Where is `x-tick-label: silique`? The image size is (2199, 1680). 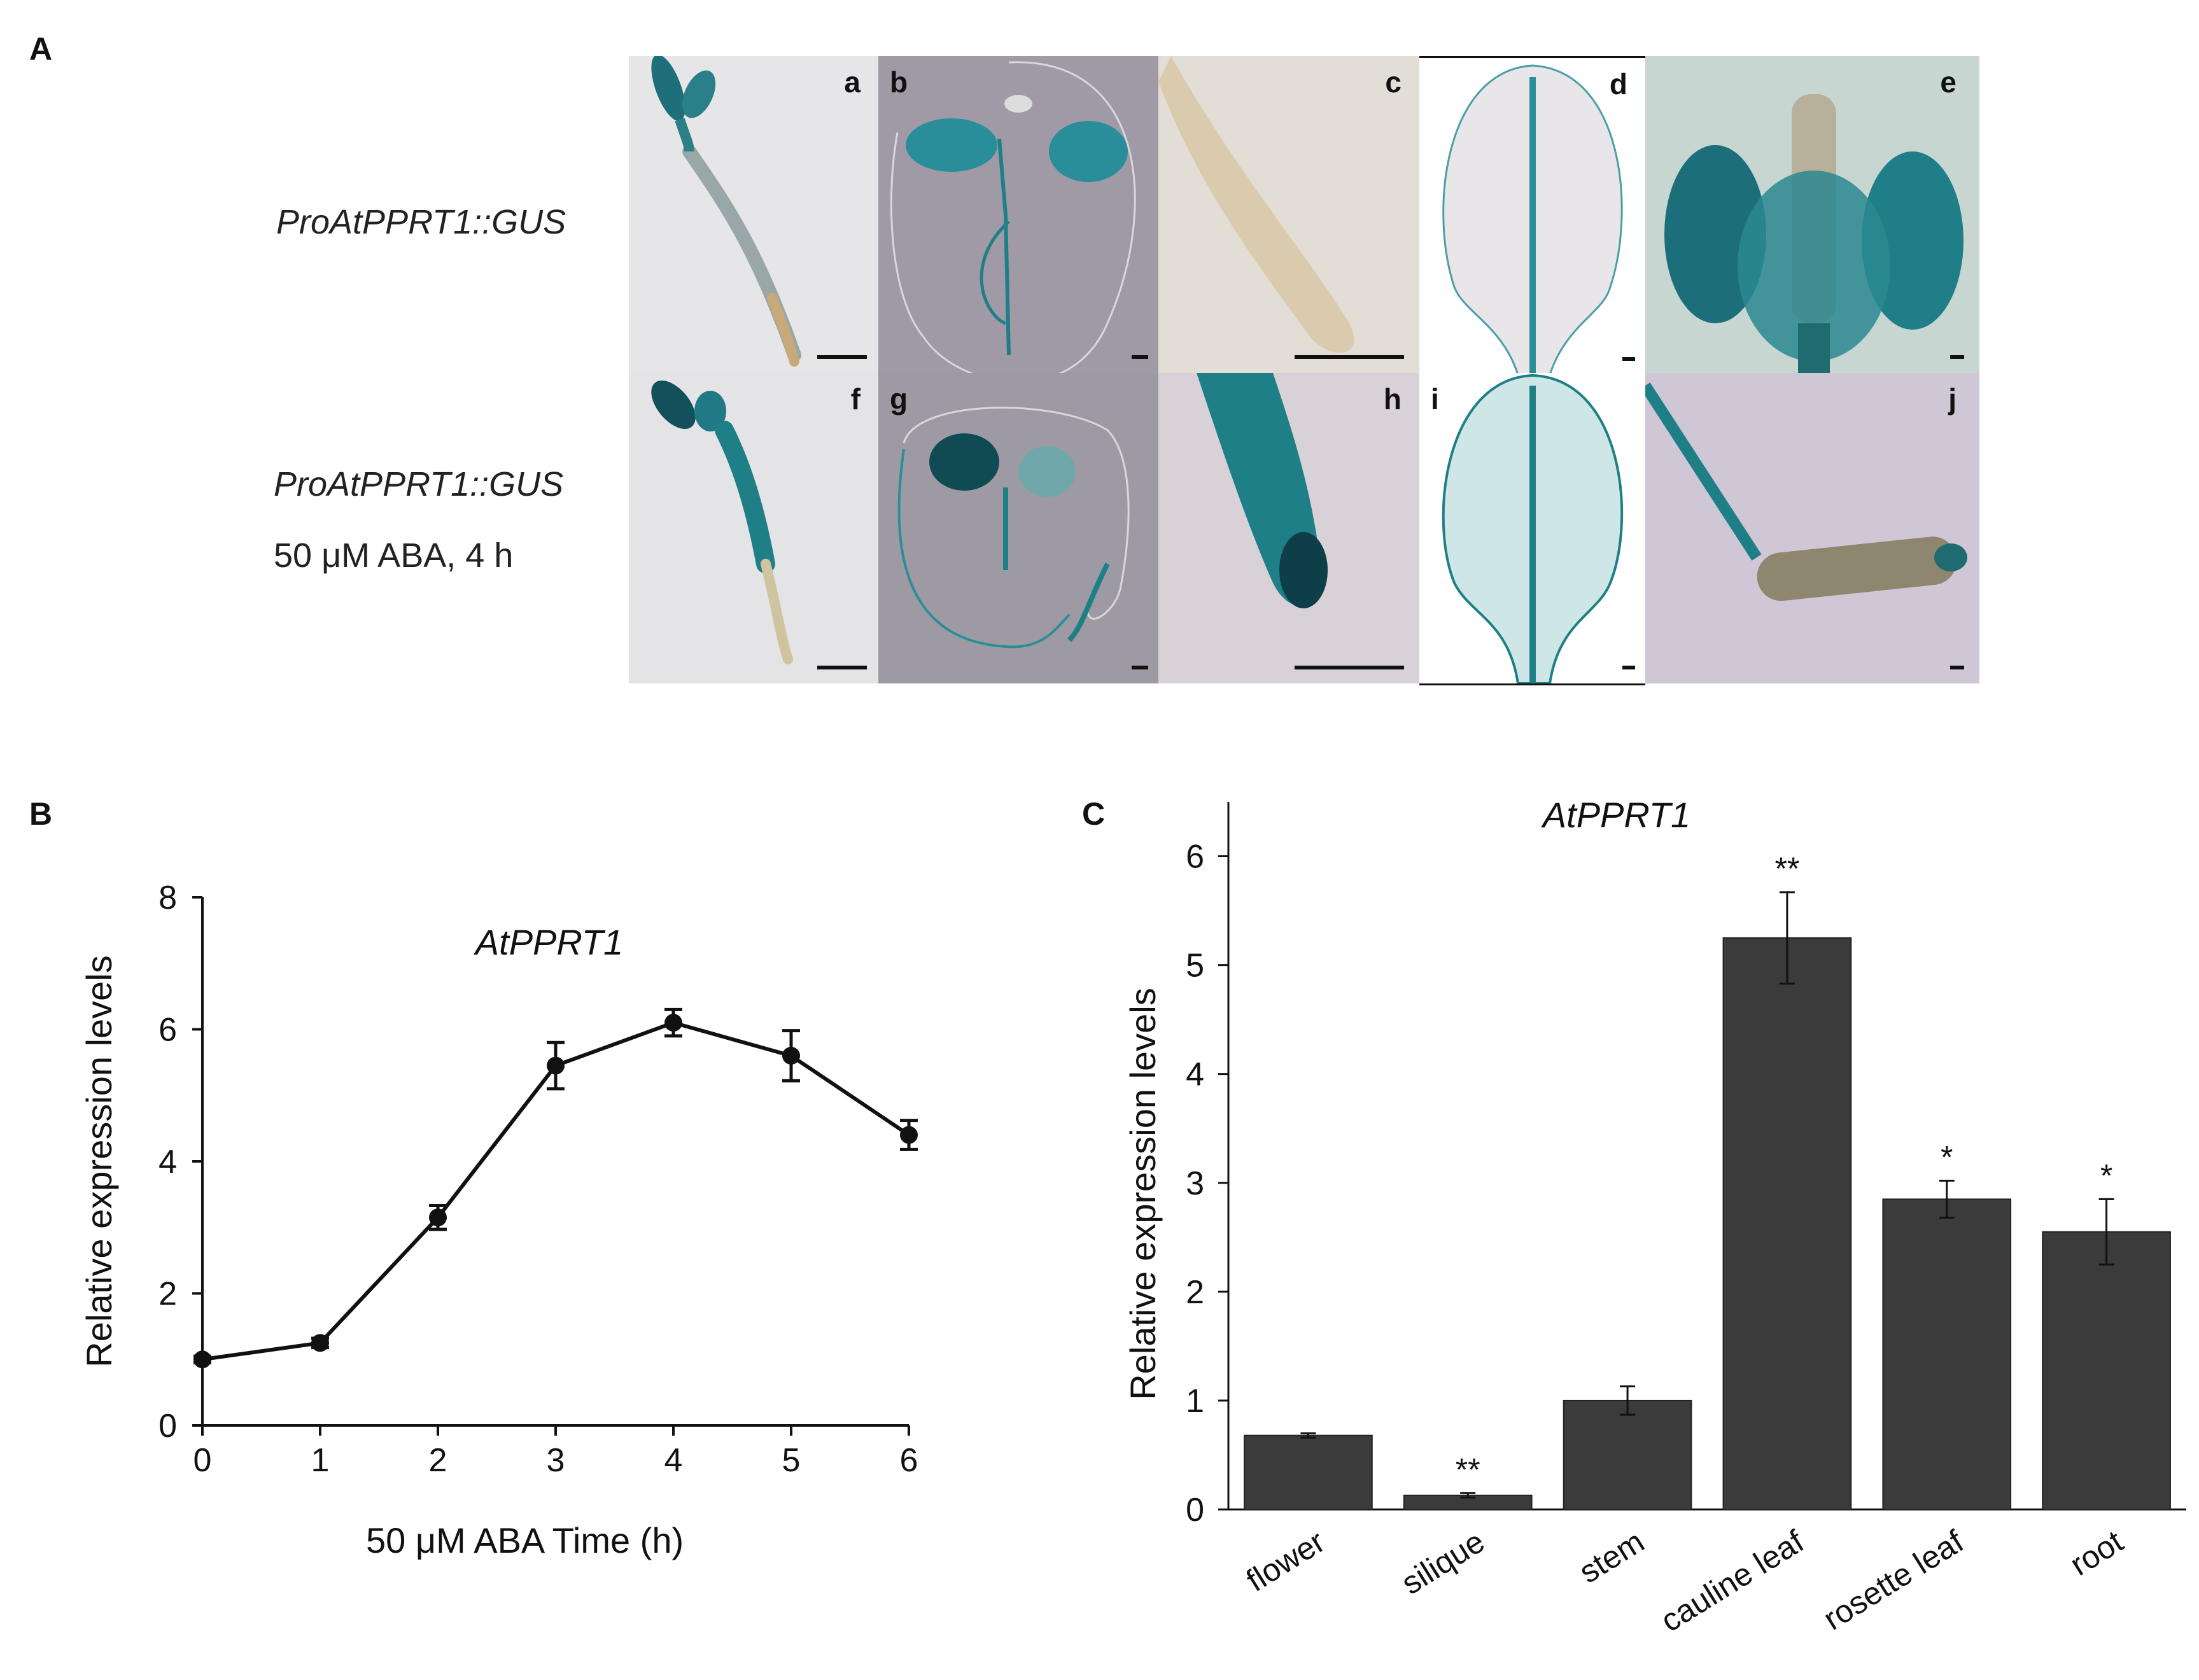 x-tick-label: silique is located at coordinates (1443, 1562).